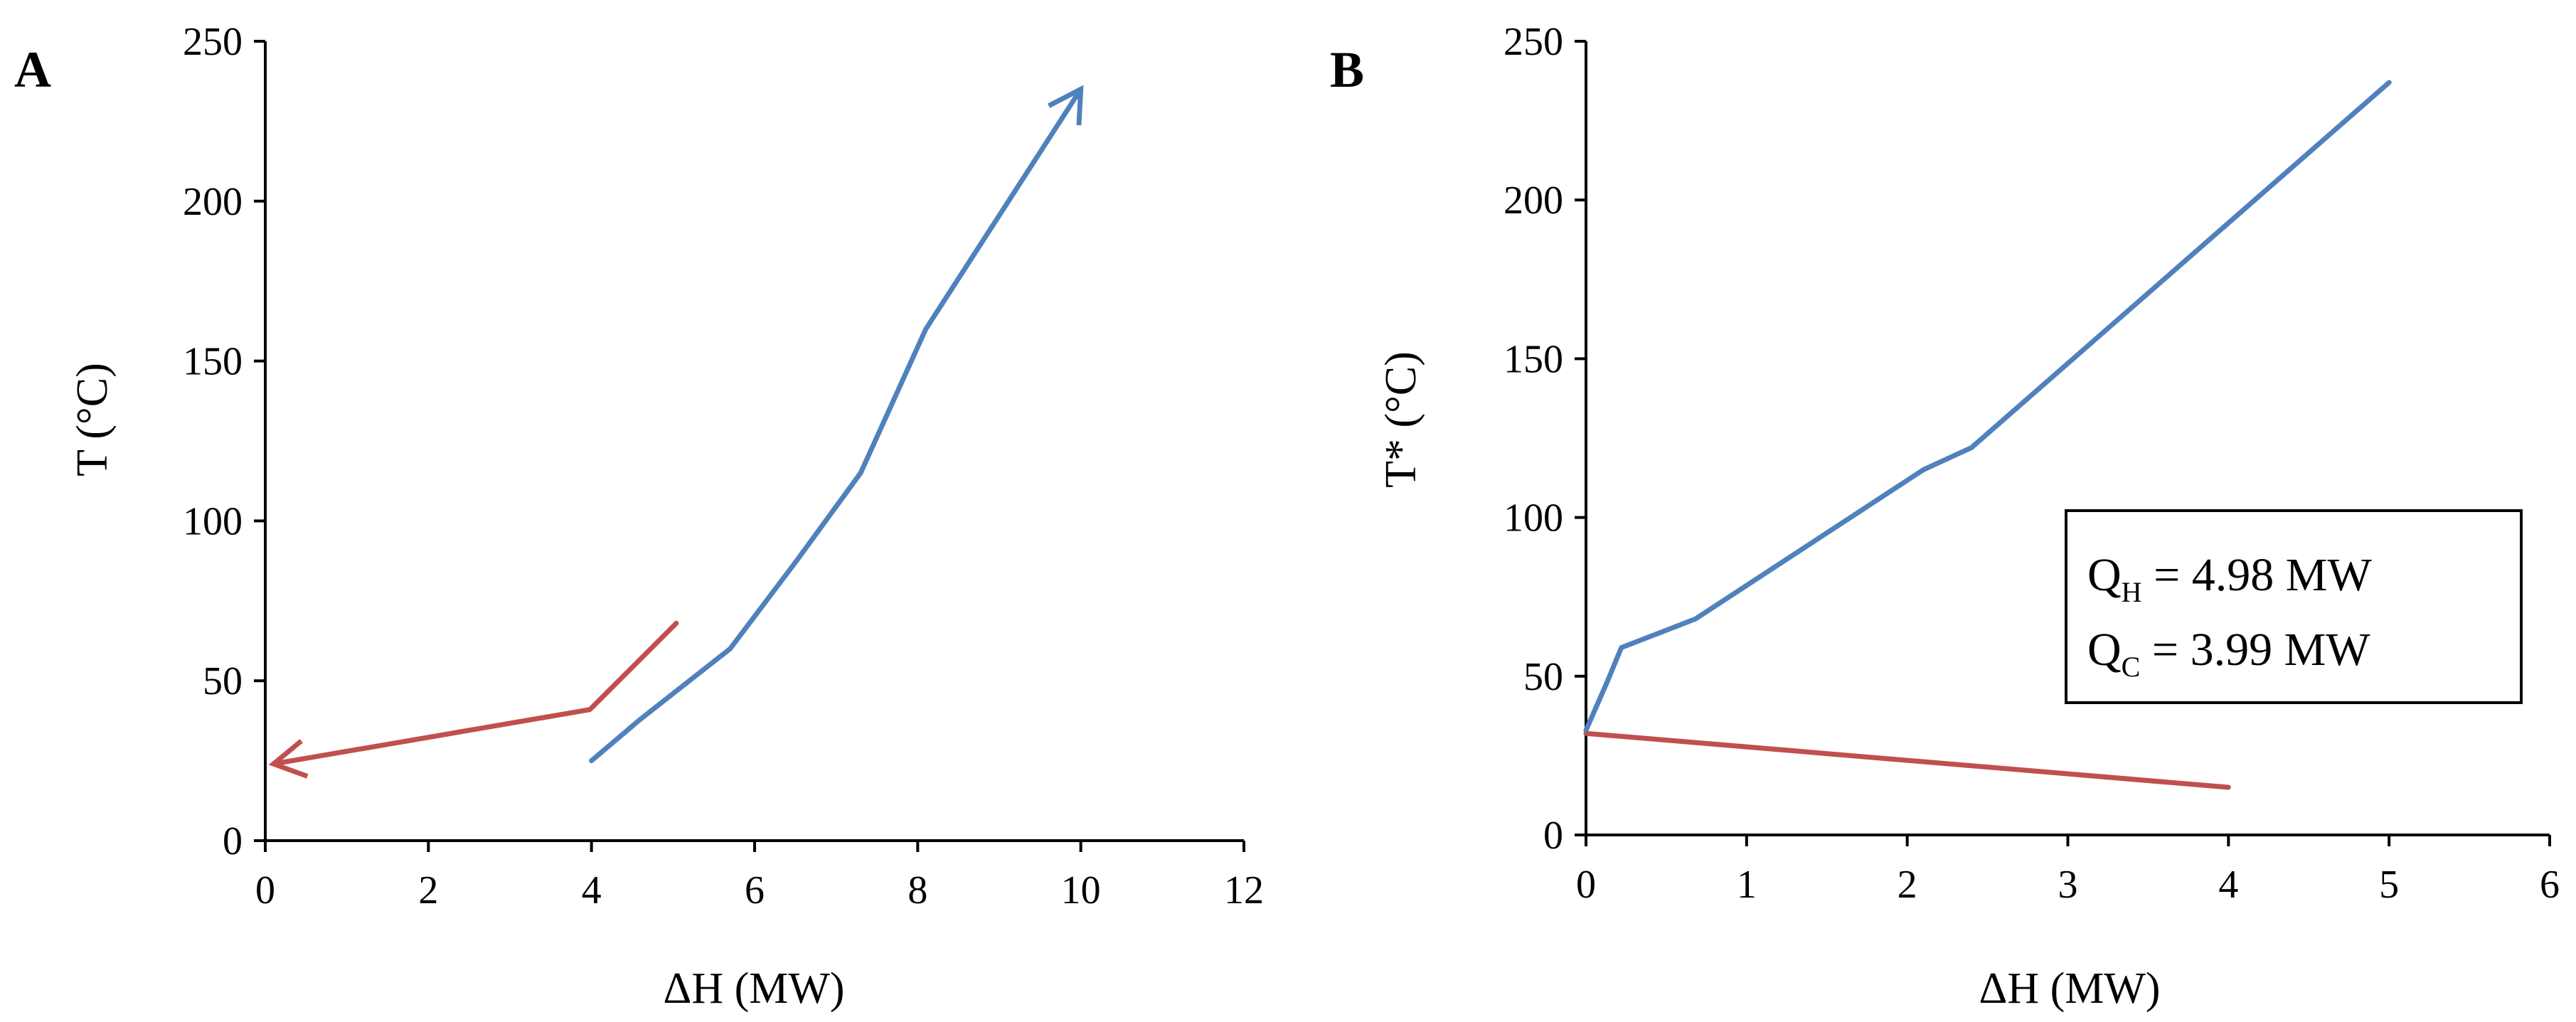  I want to click on y-tick-label-a: 50, so click(223, 681).